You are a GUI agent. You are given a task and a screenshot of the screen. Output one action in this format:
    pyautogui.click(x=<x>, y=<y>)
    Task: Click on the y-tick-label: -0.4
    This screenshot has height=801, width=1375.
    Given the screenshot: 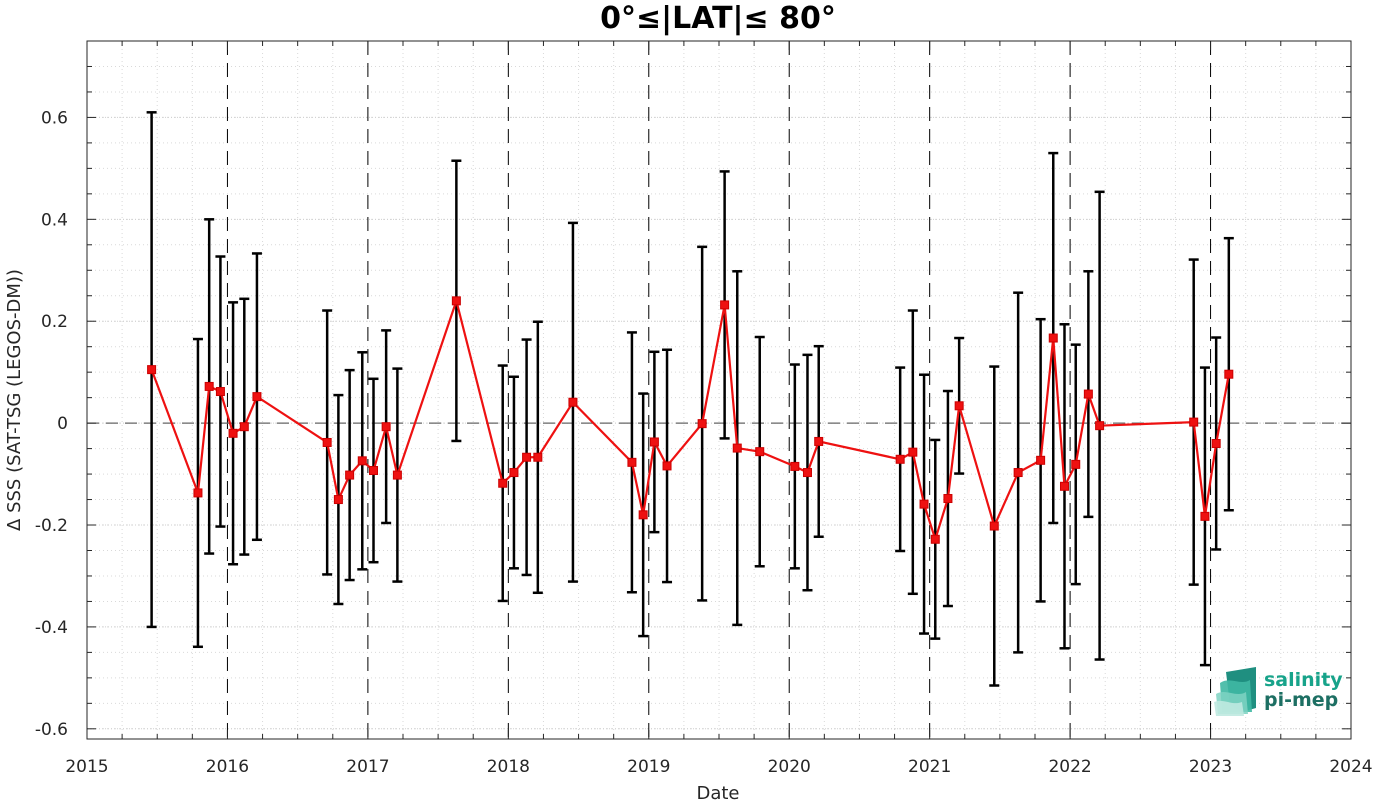 What is the action you would take?
    pyautogui.click(x=51, y=628)
    